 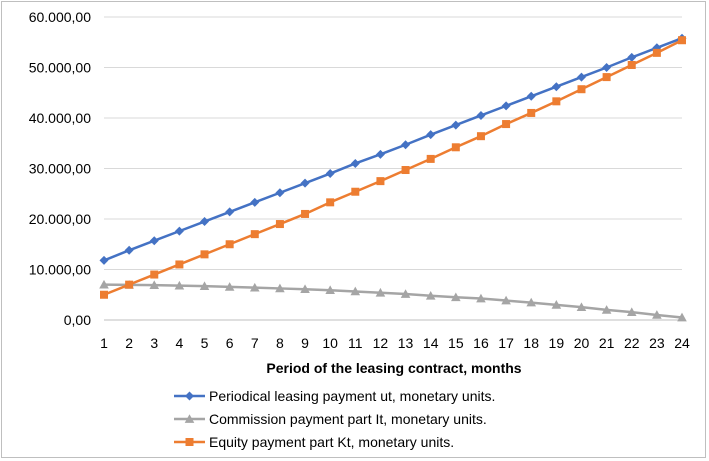 I want to click on x-tick-label: 18, so click(x=531, y=343).